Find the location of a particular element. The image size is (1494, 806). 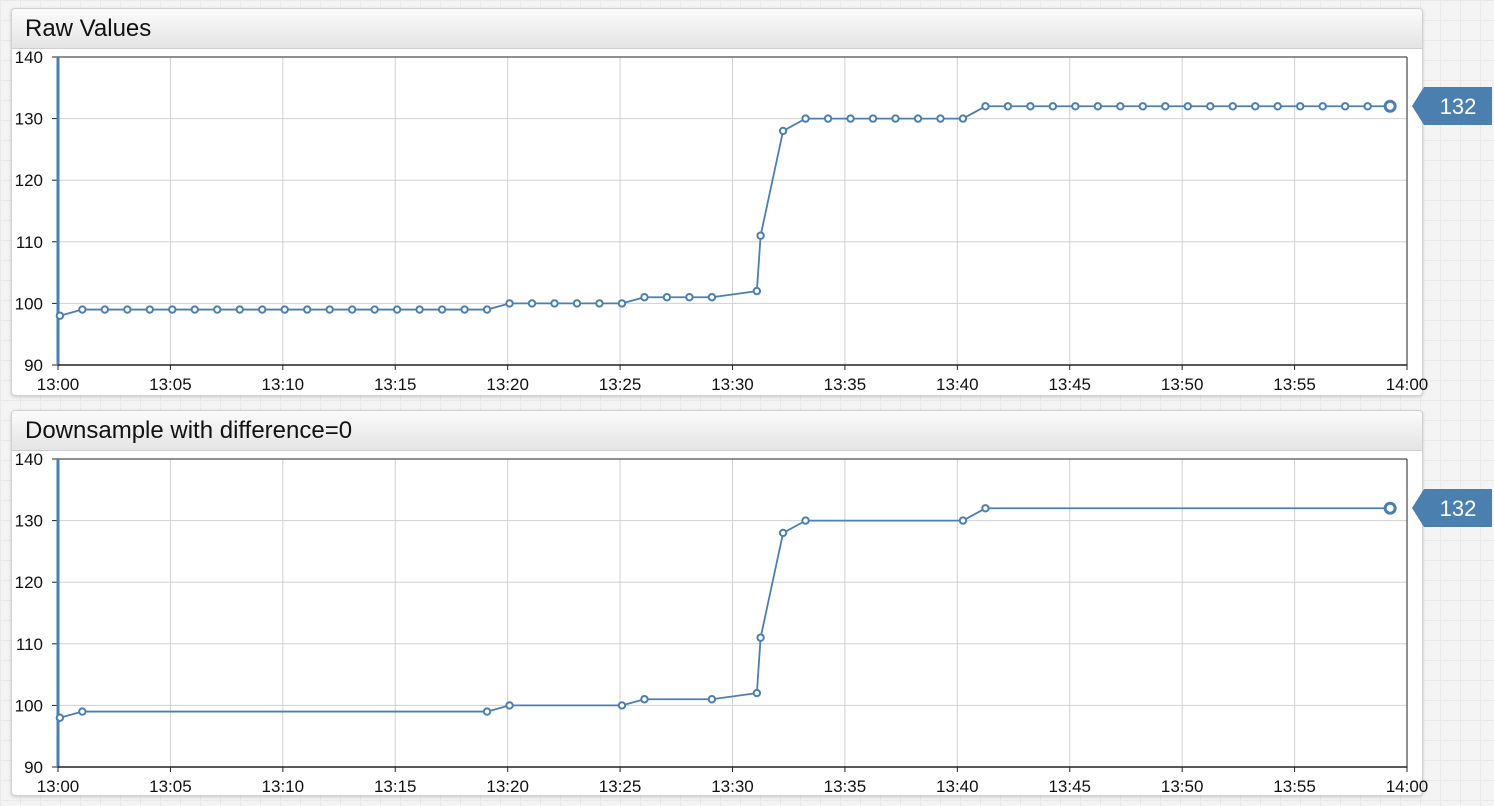

widget-title: Raw Values is located at coordinates (717, 29).